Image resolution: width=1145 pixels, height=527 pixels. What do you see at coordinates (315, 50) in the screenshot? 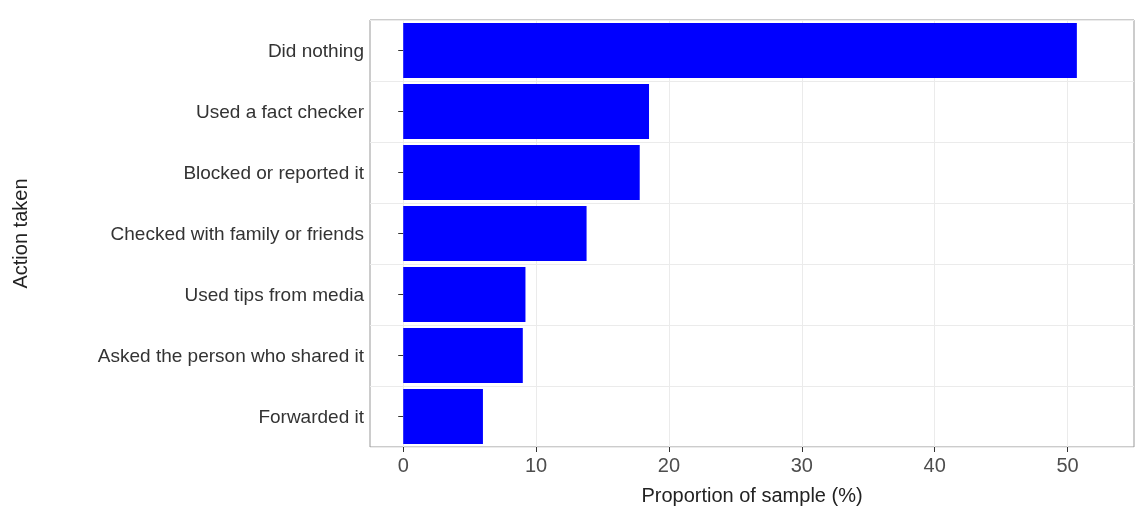
I see `y-tick-label: Did nothing` at bounding box center [315, 50].